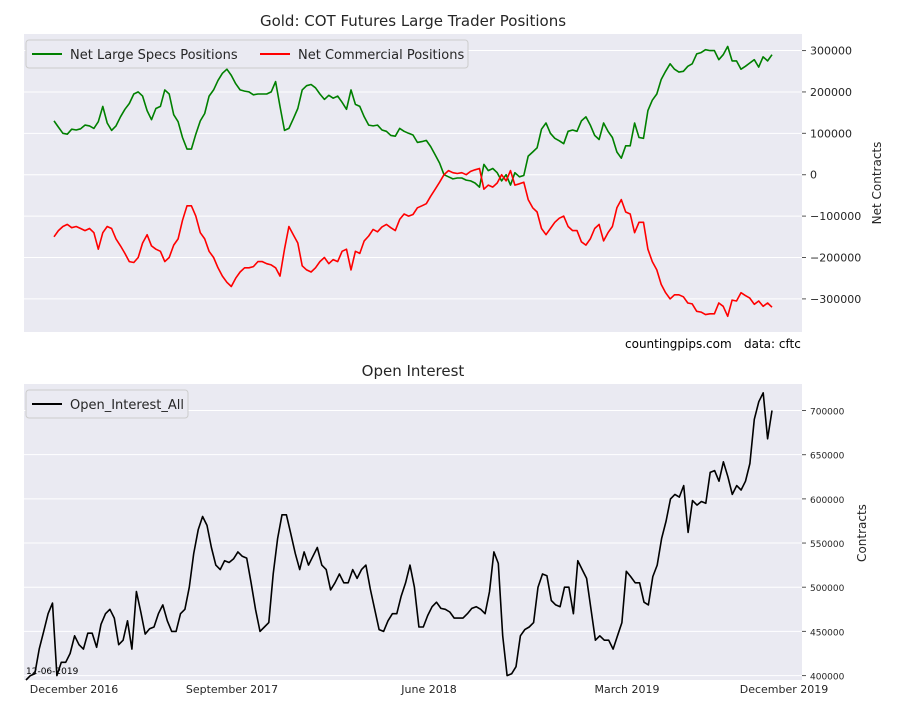  Describe the element at coordinates (413, 371) in the screenshot. I see `bottom-chart-title: Open Interest` at that location.